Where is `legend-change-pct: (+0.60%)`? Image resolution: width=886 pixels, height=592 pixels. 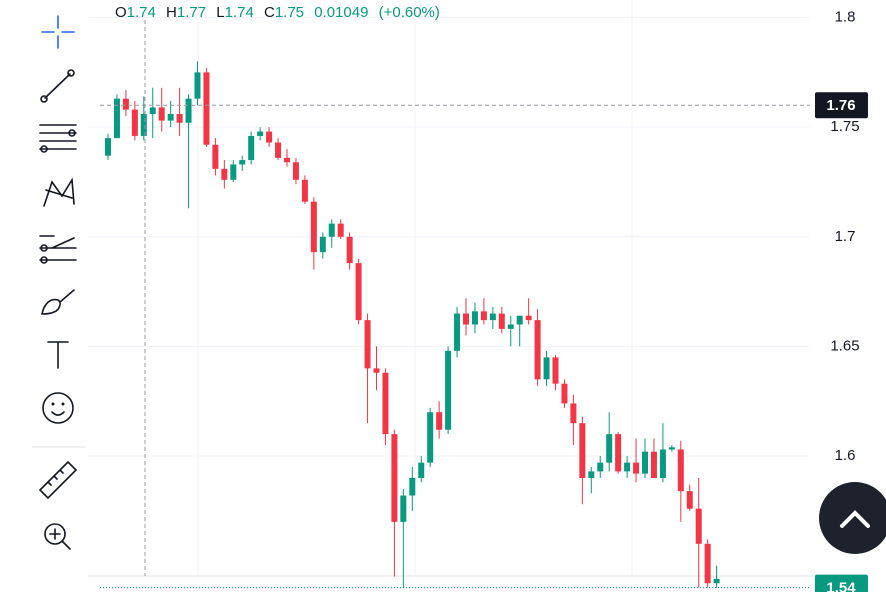 legend-change-pct: (+0.60%) is located at coordinates (409, 12).